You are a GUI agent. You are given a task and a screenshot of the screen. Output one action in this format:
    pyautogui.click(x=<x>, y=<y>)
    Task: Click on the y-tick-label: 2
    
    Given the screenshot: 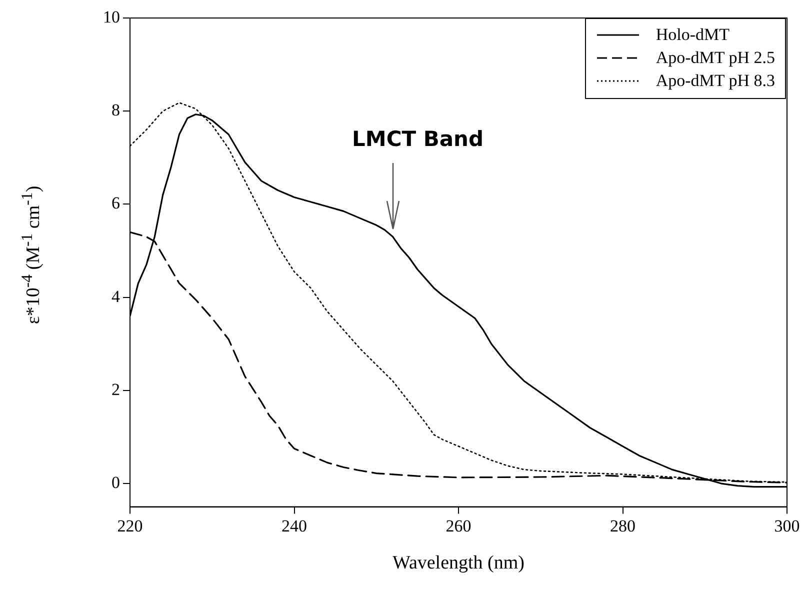 What is the action you would take?
    pyautogui.click(x=116, y=389)
    